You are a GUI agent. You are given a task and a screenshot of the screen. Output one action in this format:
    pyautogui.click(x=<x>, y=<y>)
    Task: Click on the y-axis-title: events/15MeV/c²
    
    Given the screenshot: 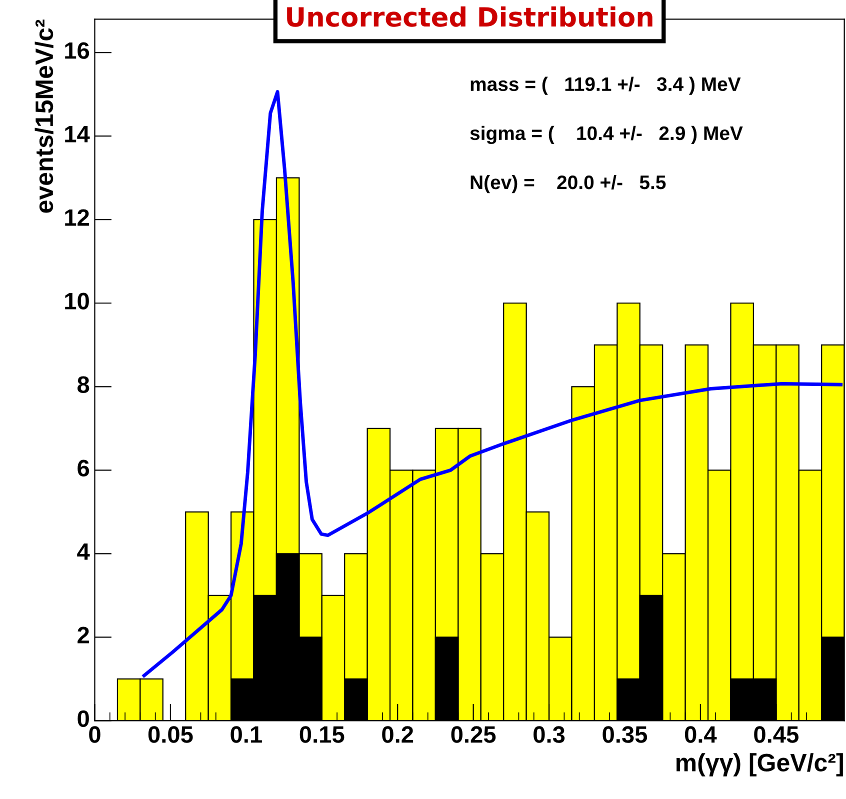 What is the action you would take?
    pyautogui.click(x=44, y=116)
    